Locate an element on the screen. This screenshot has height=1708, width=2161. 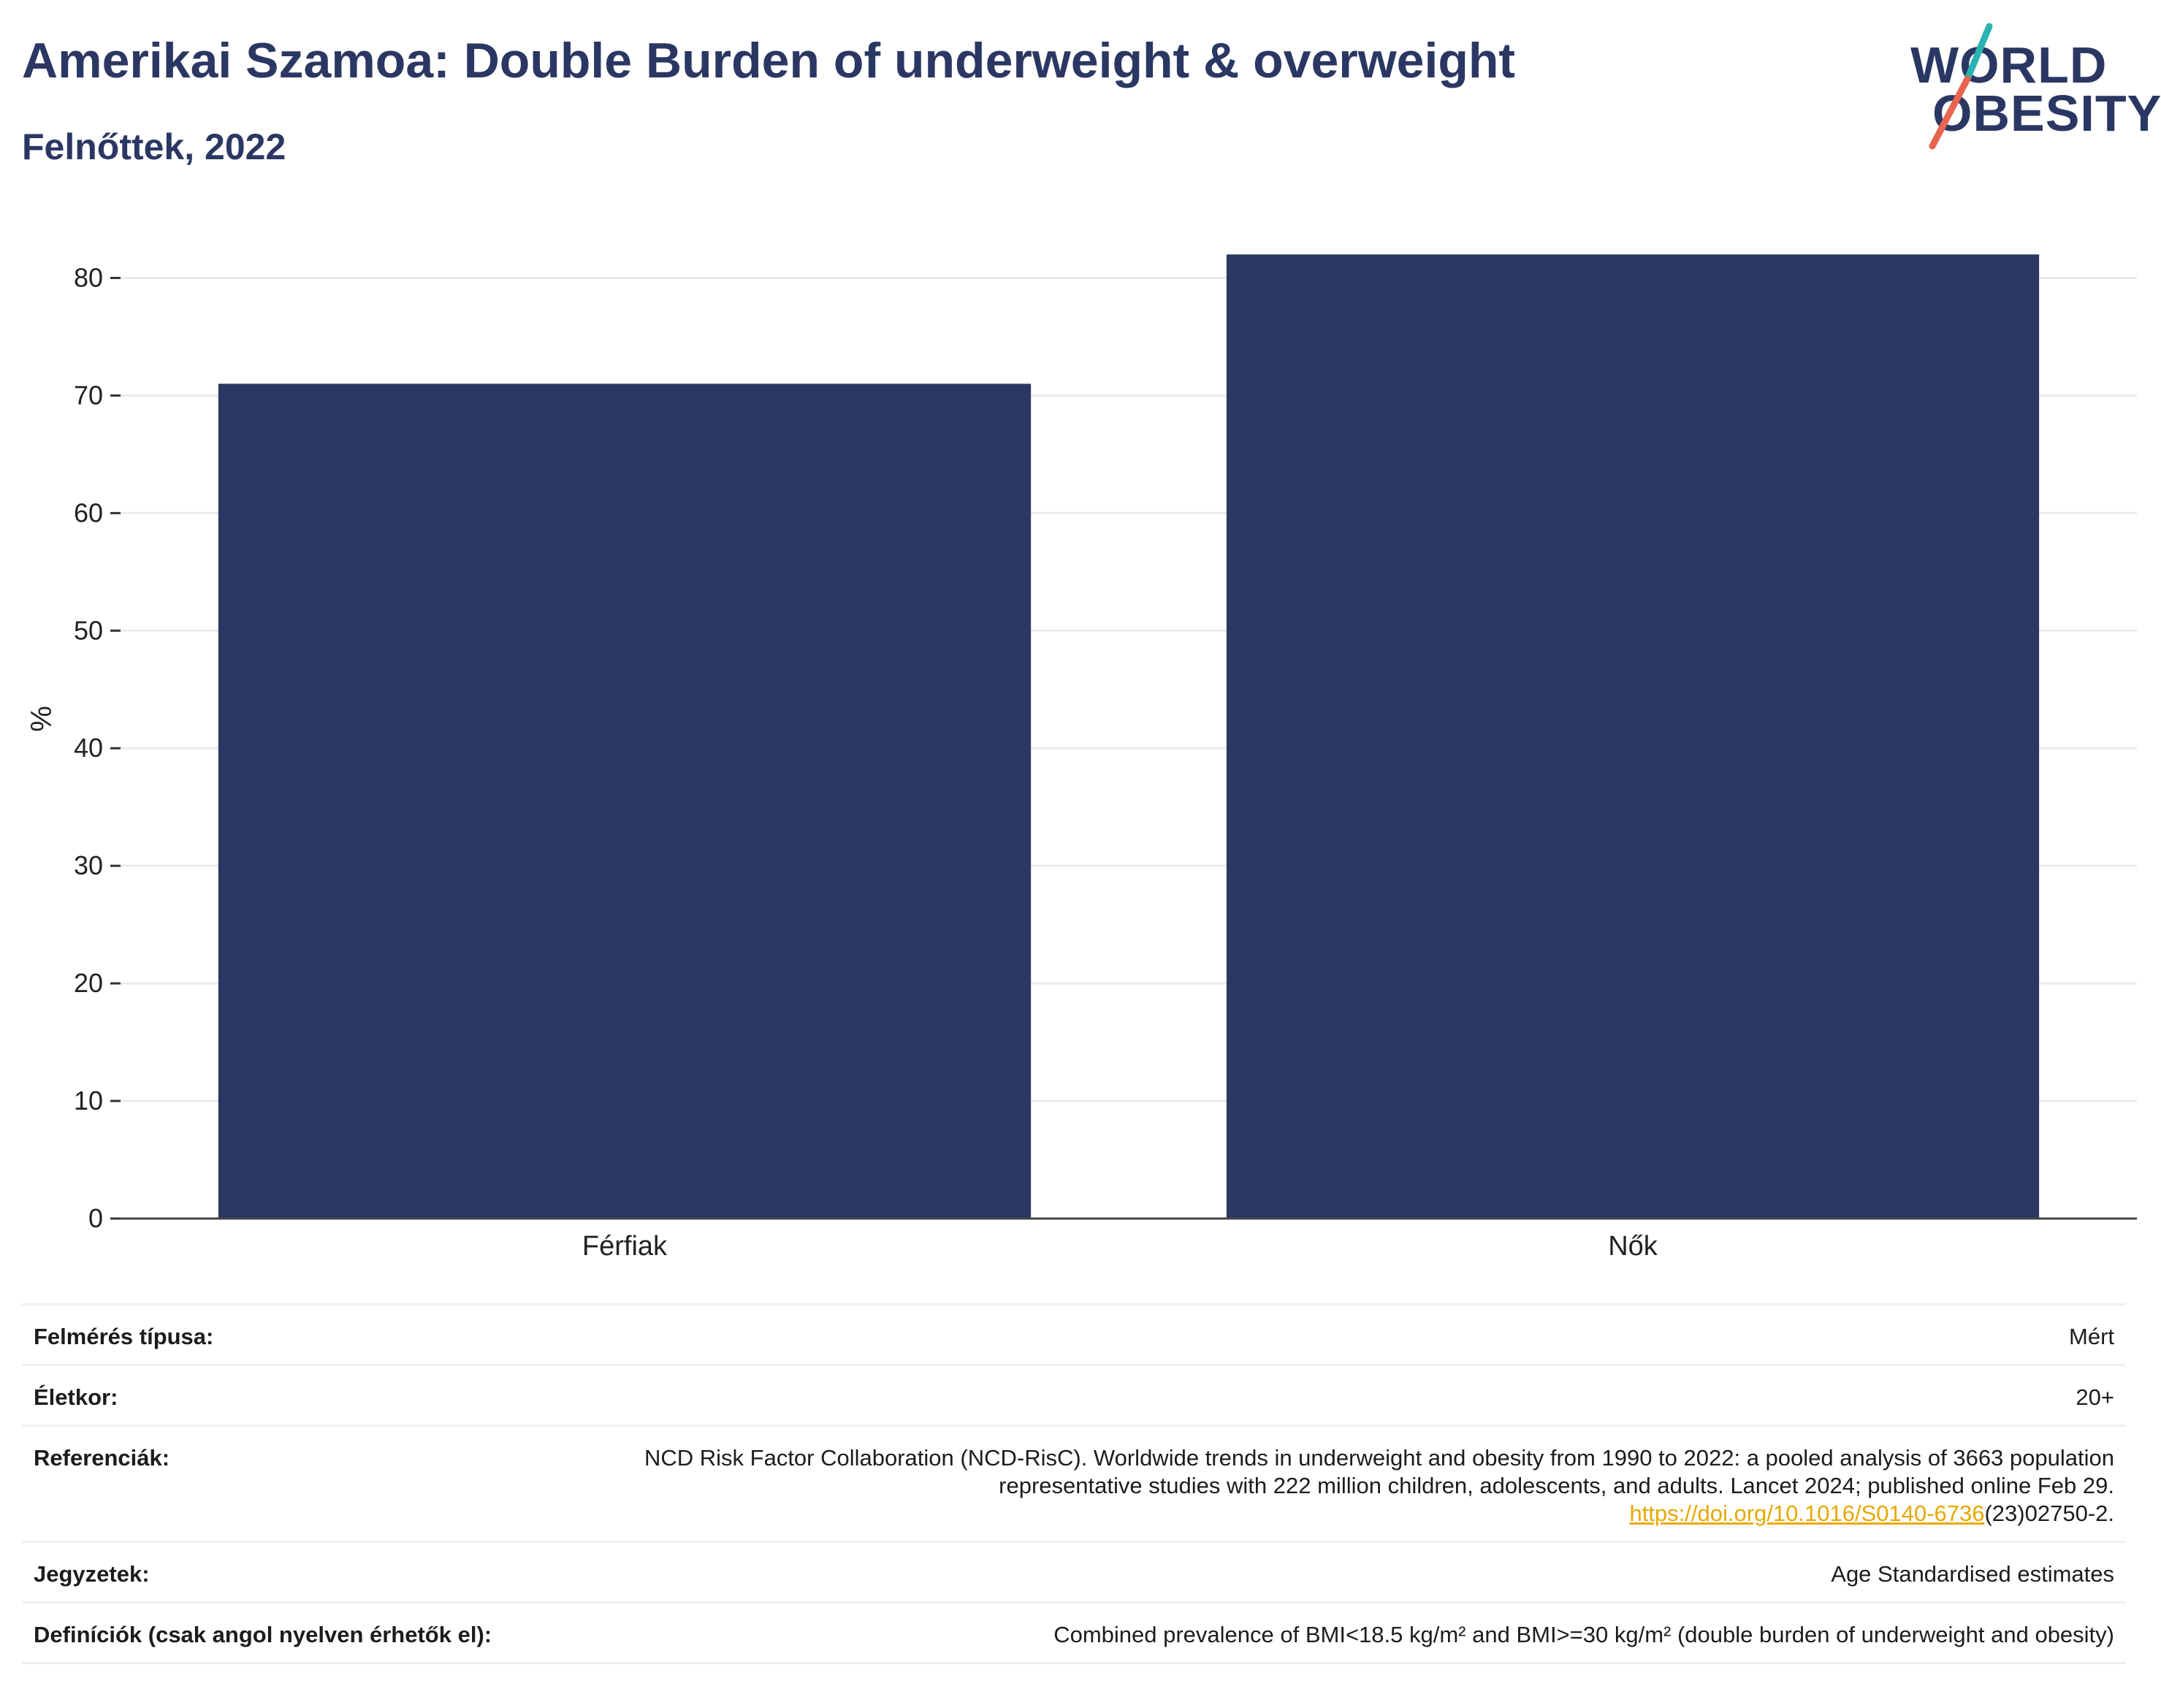
y-tick-label: 40 is located at coordinates (88, 748).